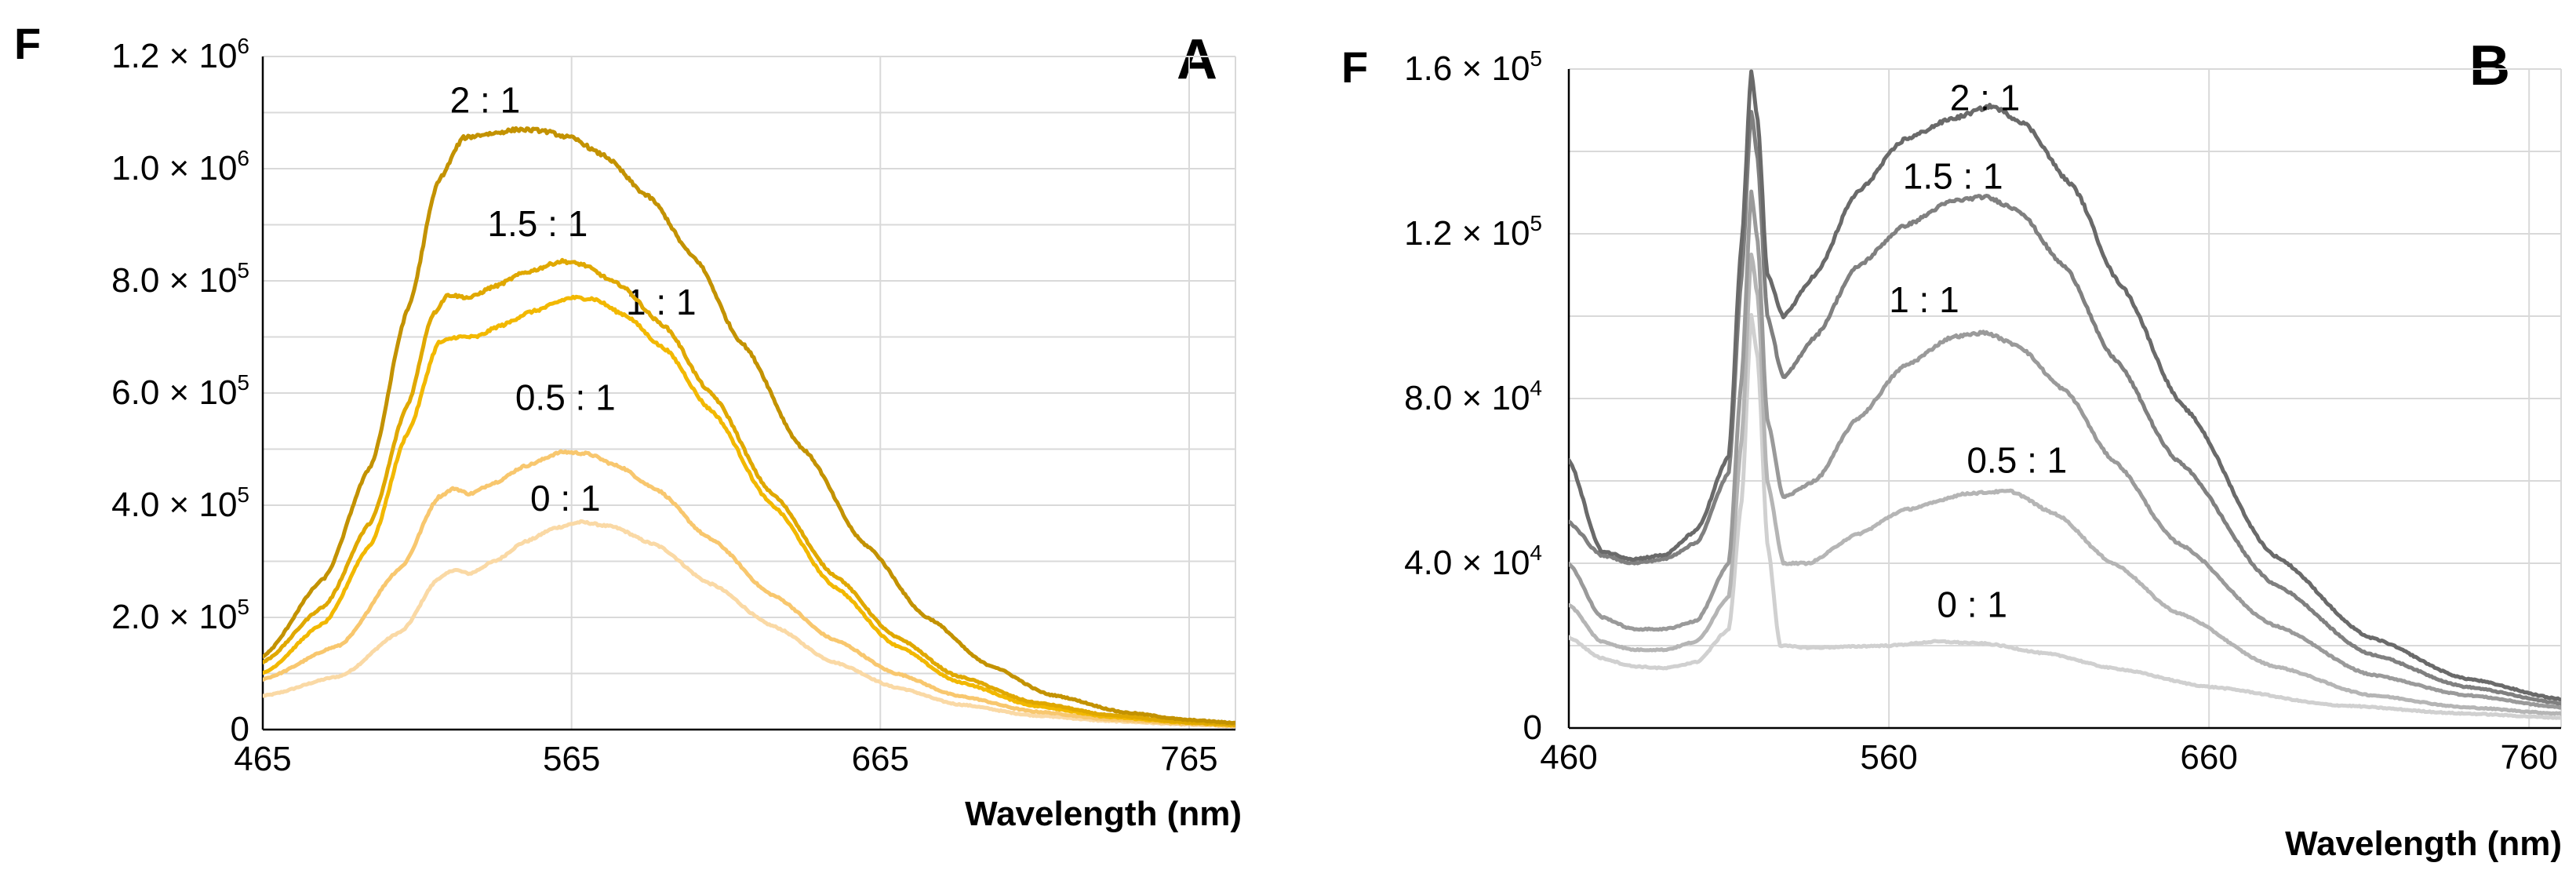 The width and height of the screenshot is (2576, 870). What do you see at coordinates (180, 54) in the screenshot?
I see `panel-a-y-tick-label: 1.2 × 106` at bounding box center [180, 54].